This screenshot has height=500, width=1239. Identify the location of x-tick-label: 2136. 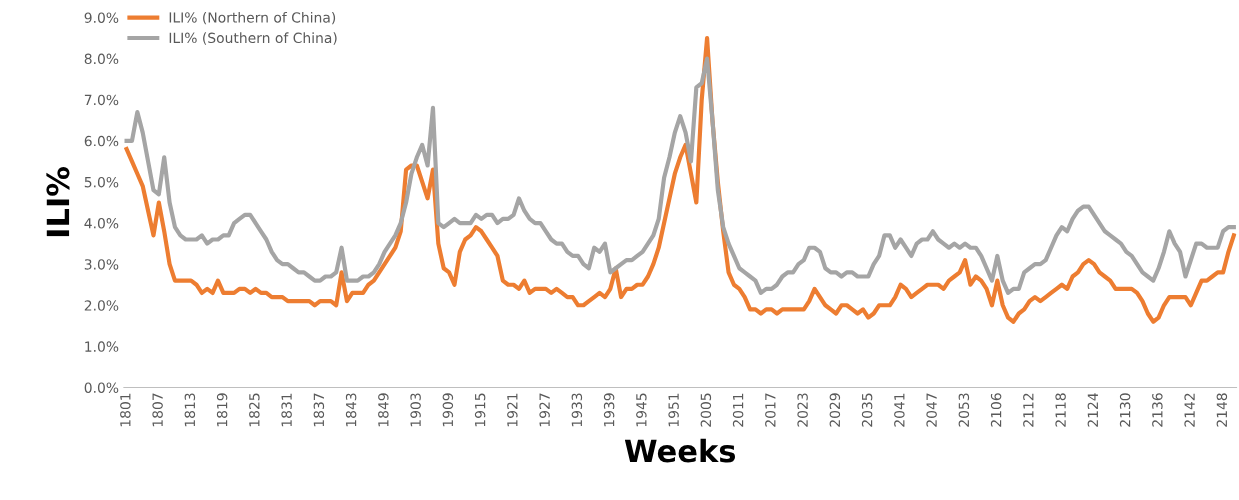
(1157, 410).